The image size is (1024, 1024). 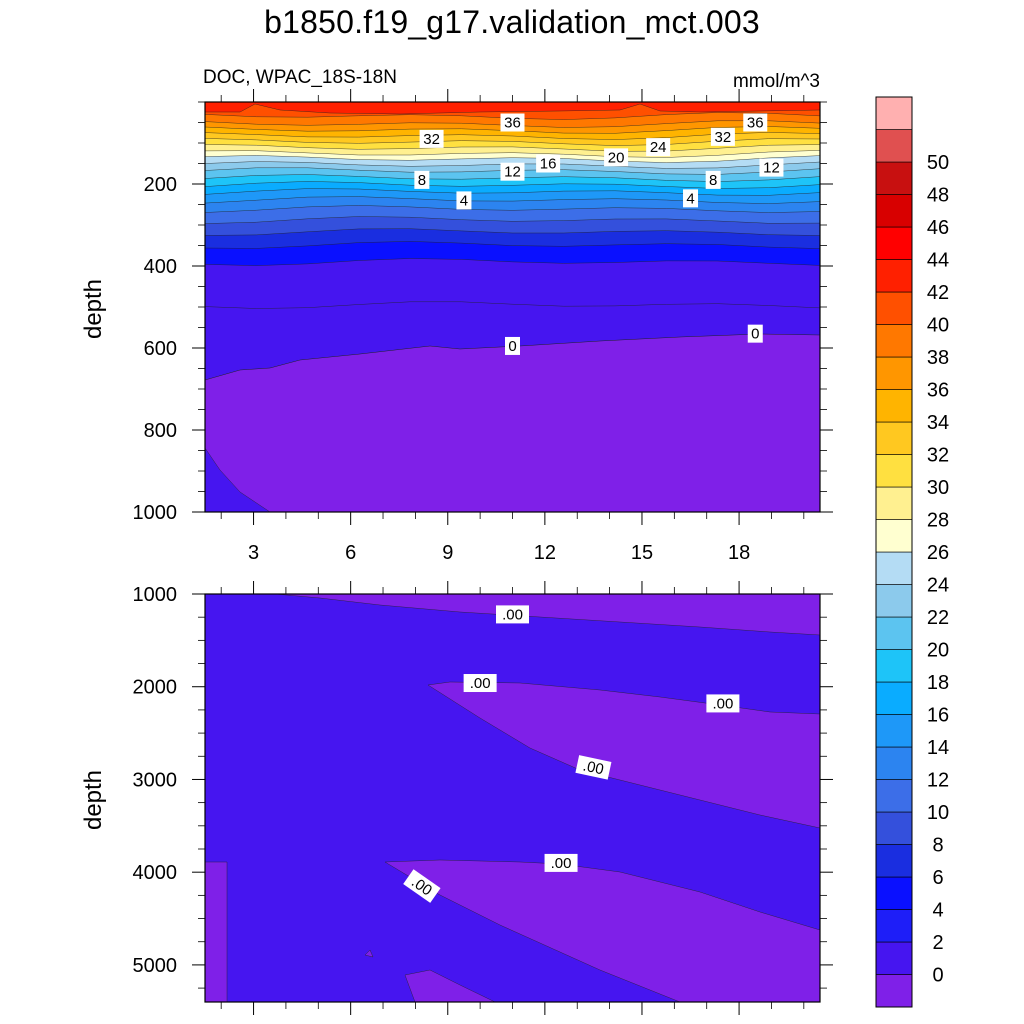 I want to click on contour-label: 24, so click(x=658, y=147).